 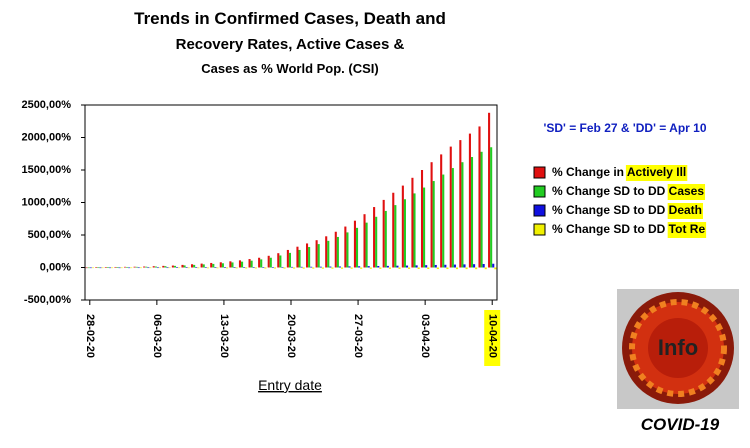 I want to click on x-tick-label: 06-03-20, so click(x=157, y=336).